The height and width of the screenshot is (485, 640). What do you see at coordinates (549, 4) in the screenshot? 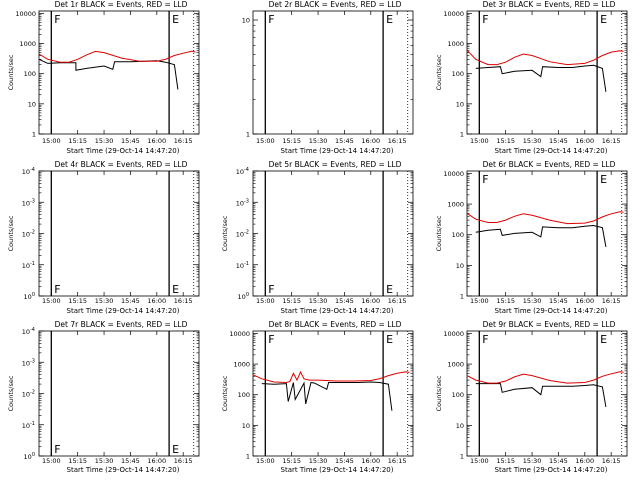
I see `panel-title: Det 3r BLACK = Events, RED = LLD` at bounding box center [549, 4].